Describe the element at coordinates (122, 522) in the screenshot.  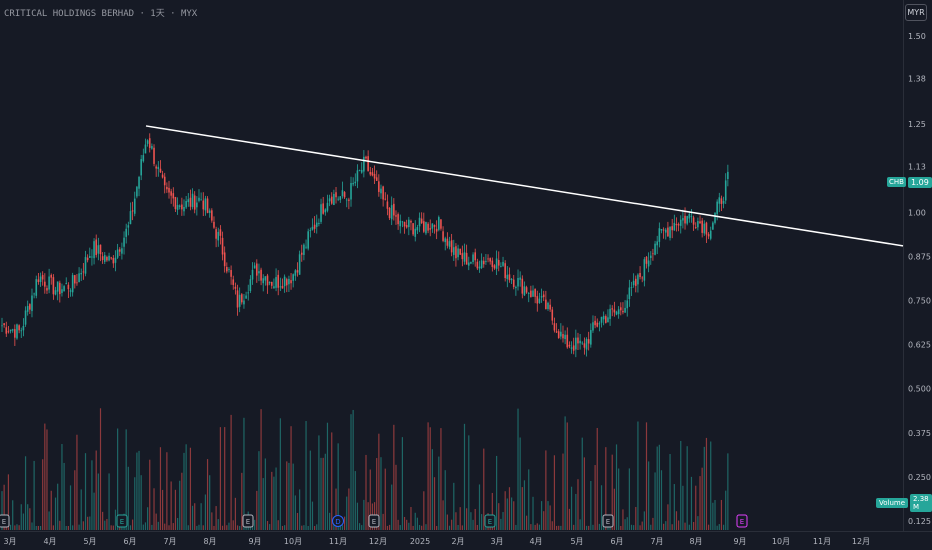
I see `event-marker-label: E` at that location.